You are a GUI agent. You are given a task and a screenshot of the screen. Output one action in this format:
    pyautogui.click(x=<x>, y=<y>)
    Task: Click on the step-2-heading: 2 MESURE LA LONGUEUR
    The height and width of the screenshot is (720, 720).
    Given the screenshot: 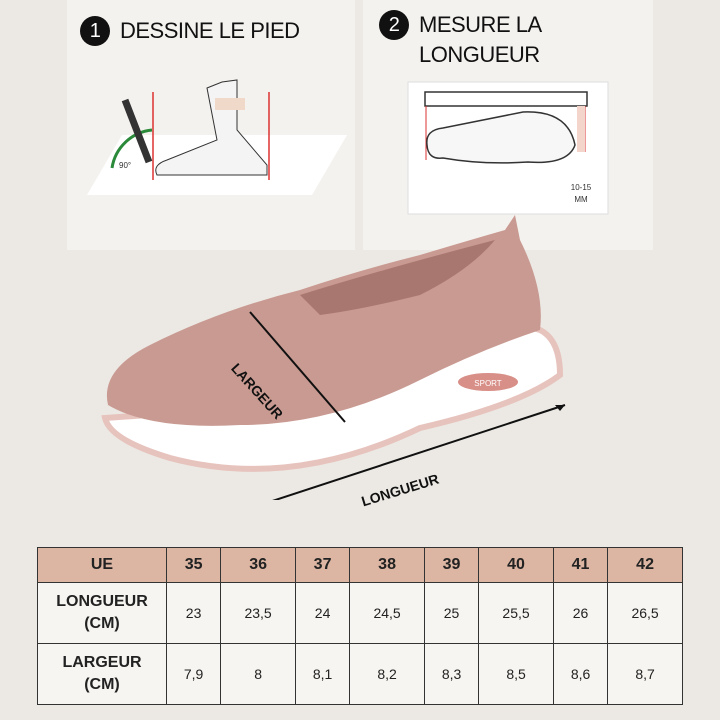 What is the action you would take?
    pyautogui.click(x=469, y=40)
    